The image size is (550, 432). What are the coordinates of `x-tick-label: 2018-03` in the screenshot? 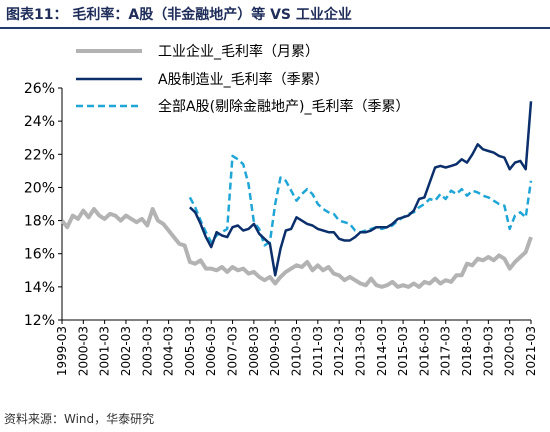 It's located at (467, 351).